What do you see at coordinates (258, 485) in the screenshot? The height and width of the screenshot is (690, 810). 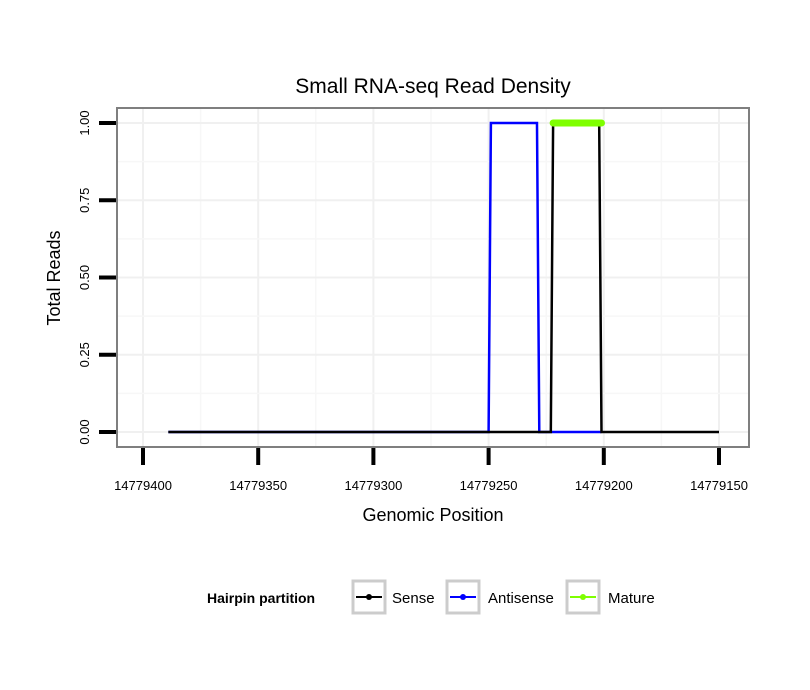 I see `x-tick-label: 14779350` at bounding box center [258, 485].